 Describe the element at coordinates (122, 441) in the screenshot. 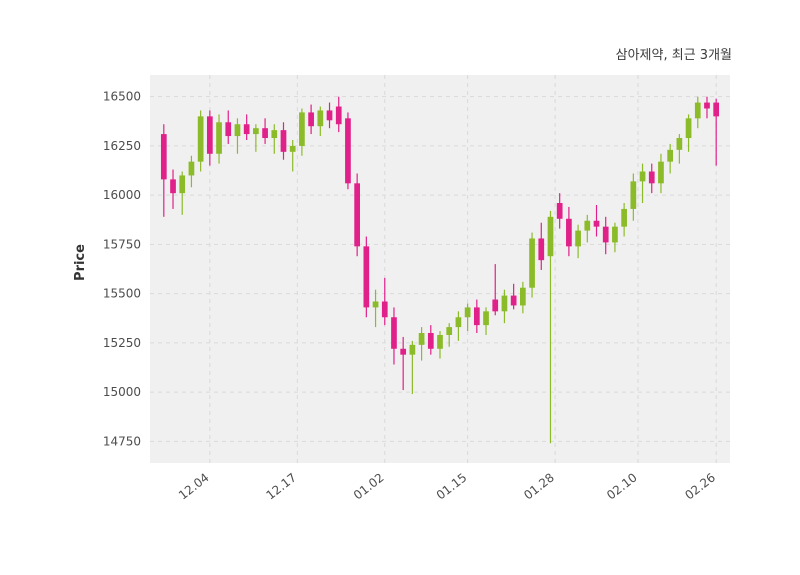

I see `y-tick-label: 14750` at that location.